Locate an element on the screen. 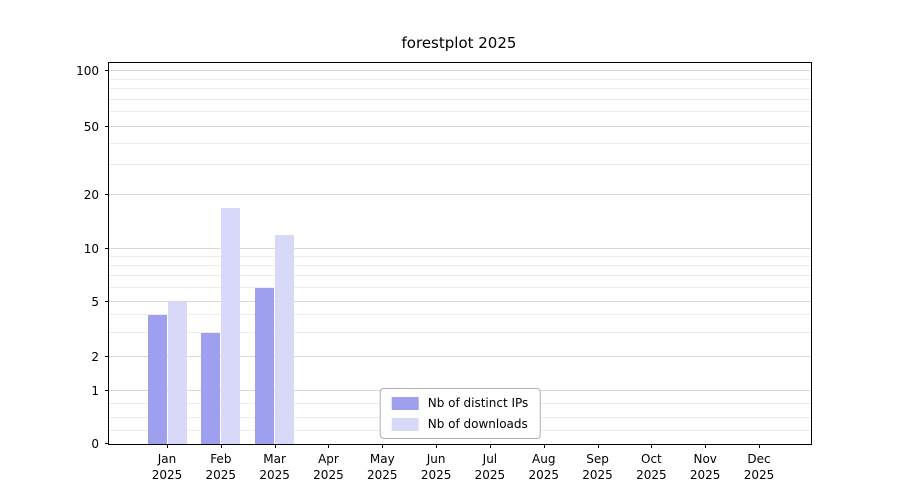 The height and width of the screenshot is (500, 900). x-tick-label: Aug 2025 is located at coordinates (543, 467).